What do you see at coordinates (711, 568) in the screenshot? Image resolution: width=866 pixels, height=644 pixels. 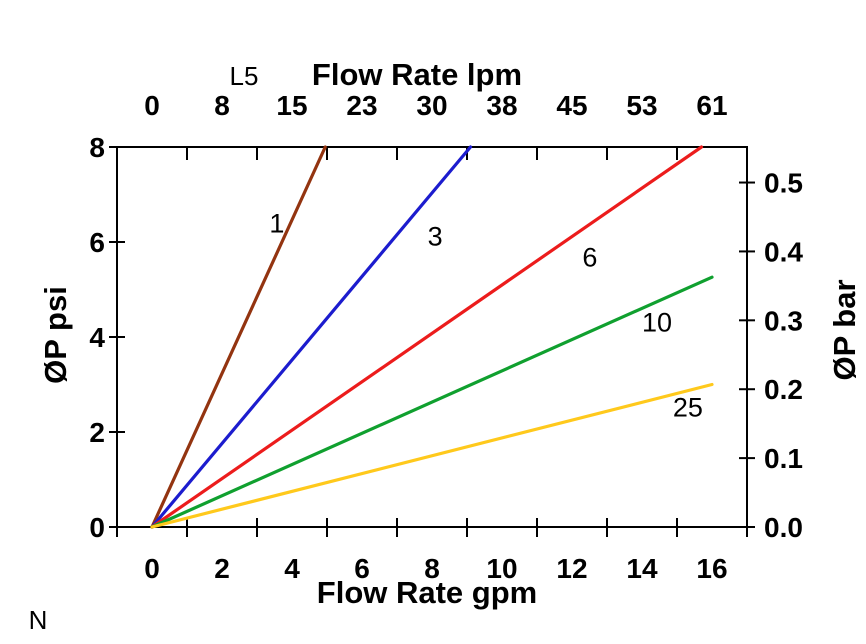 I see `bottom-axis-tick-label: 16` at bounding box center [711, 568].